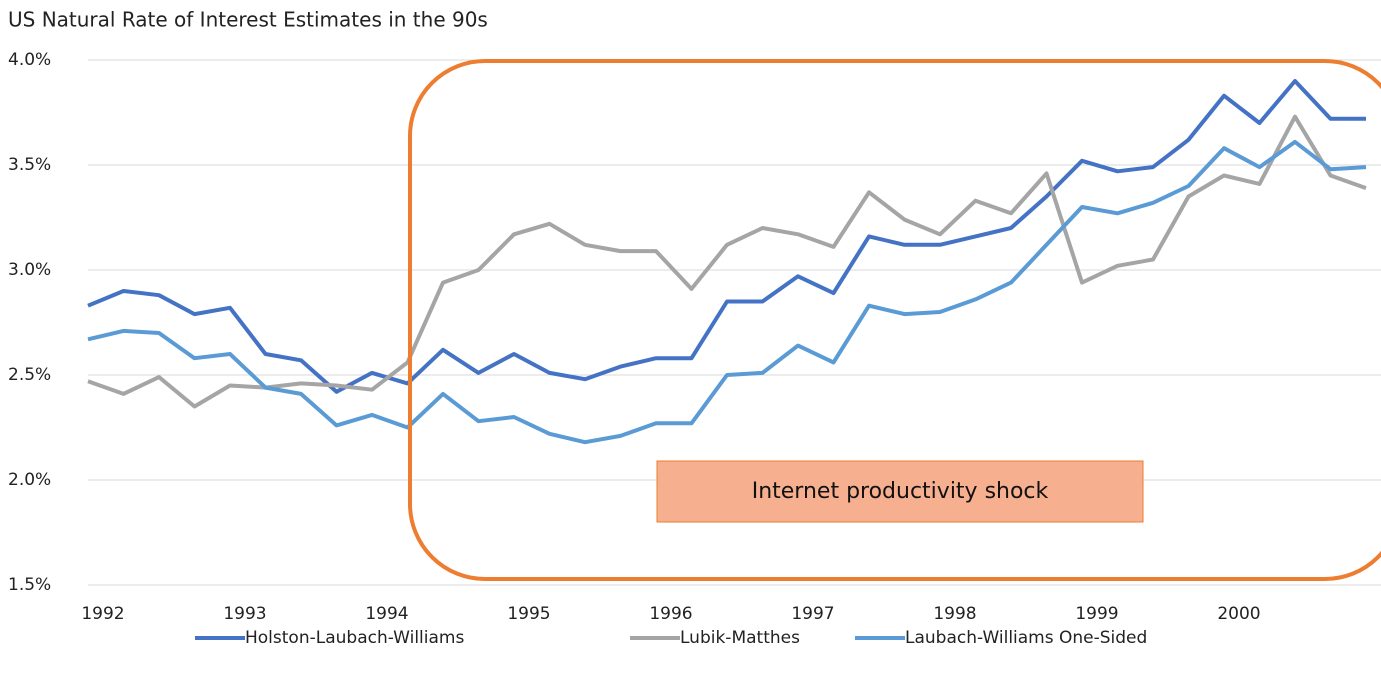 This screenshot has width=1381, height=677. Describe the element at coordinates (1096, 614) in the screenshot. I see `x-tick-label: 1999` at that location.